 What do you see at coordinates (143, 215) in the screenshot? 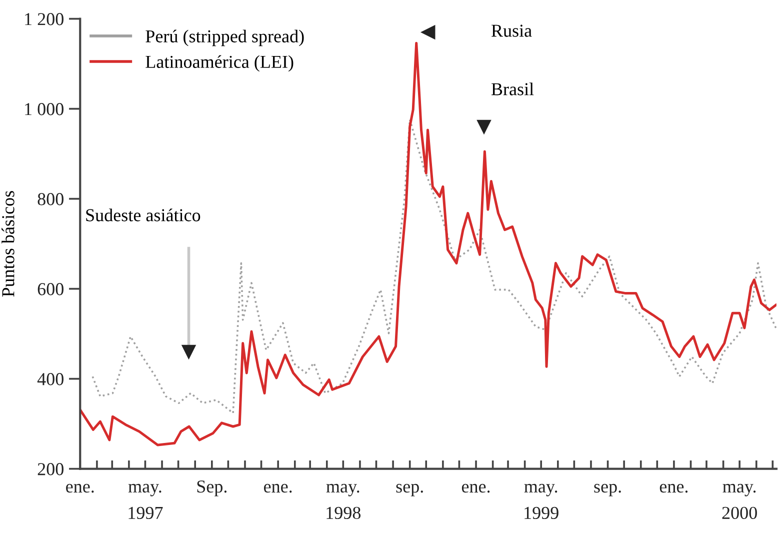
I see `annotation: Sudeste asiático` at bounding box center [143, 215].